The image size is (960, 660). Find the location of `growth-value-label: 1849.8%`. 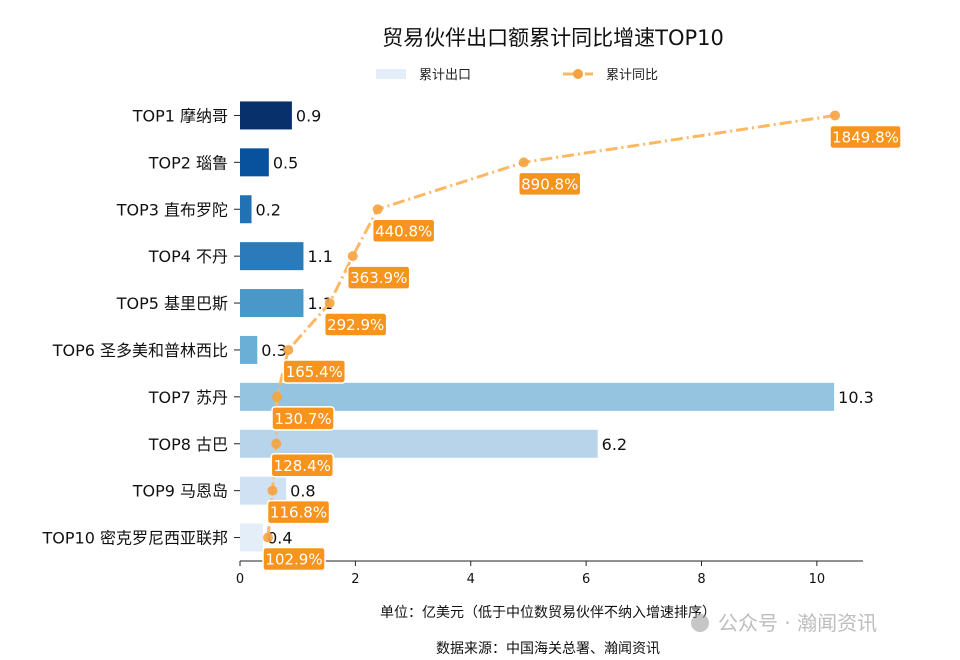

growth-value-label: 1849.8% is located at coordinates (865, 137).